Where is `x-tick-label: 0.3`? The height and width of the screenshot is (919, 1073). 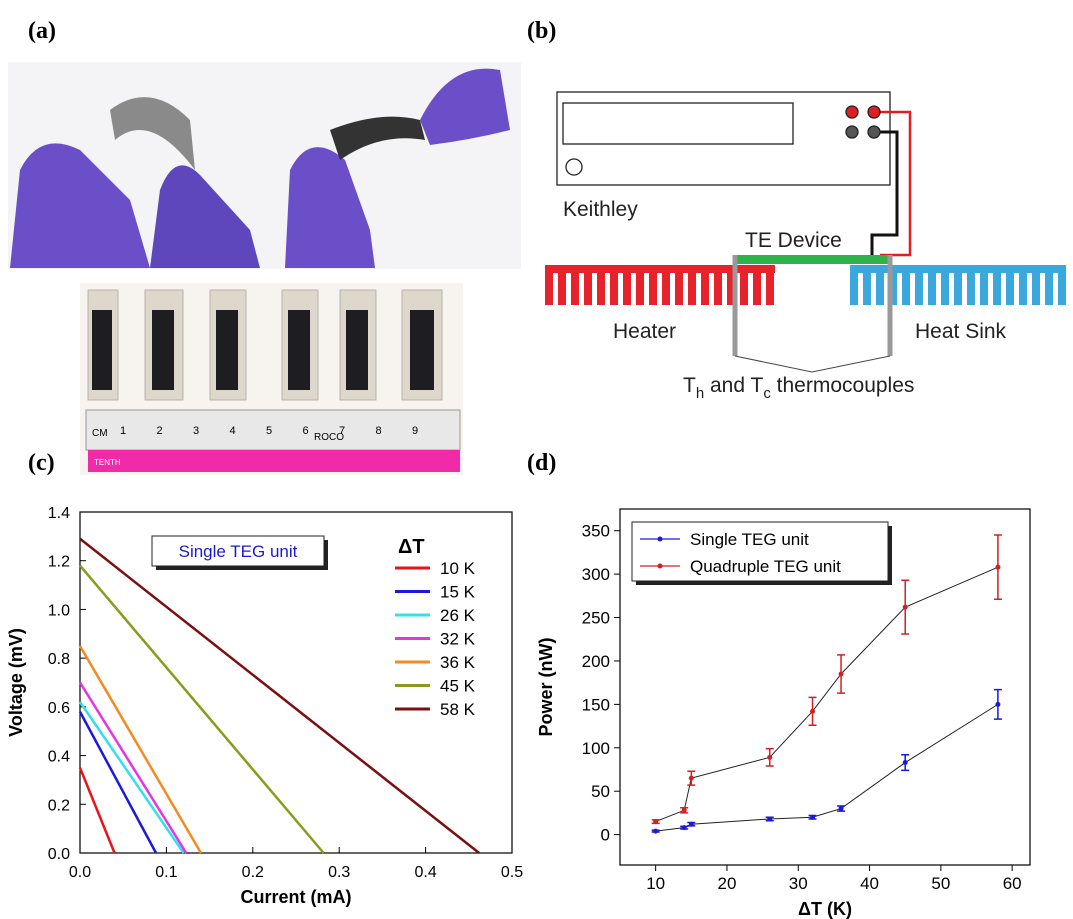
x-tick-label: 0.3 is located at coordinates (339, 872).